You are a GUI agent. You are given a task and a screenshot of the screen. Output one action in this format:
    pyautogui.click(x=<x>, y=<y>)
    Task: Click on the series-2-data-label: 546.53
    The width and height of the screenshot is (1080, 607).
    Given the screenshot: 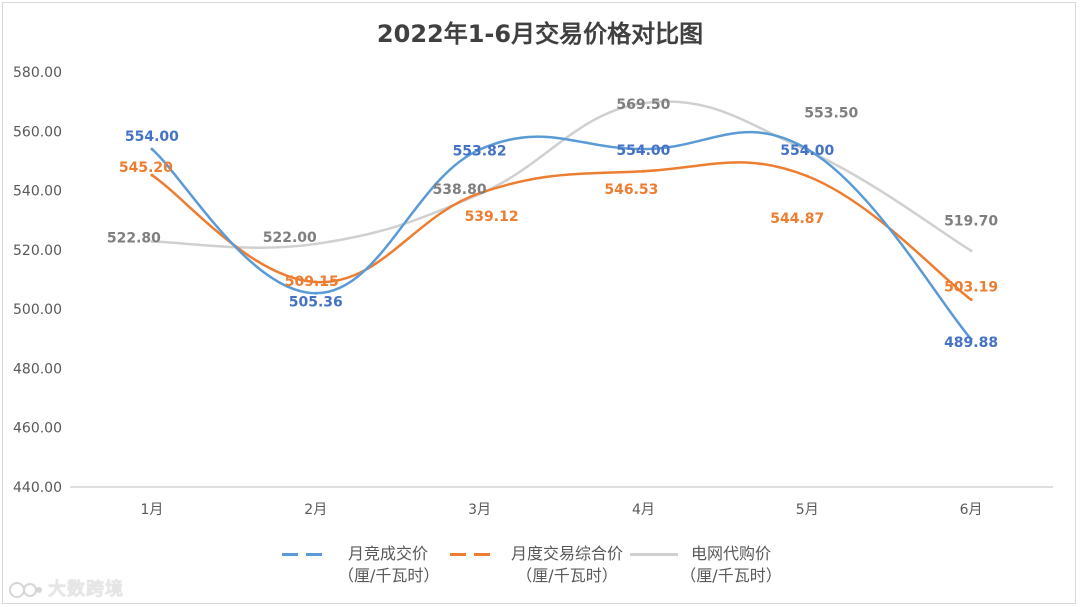 What is the action you would take?
    pyautogui.click(x=631, y=190)
    